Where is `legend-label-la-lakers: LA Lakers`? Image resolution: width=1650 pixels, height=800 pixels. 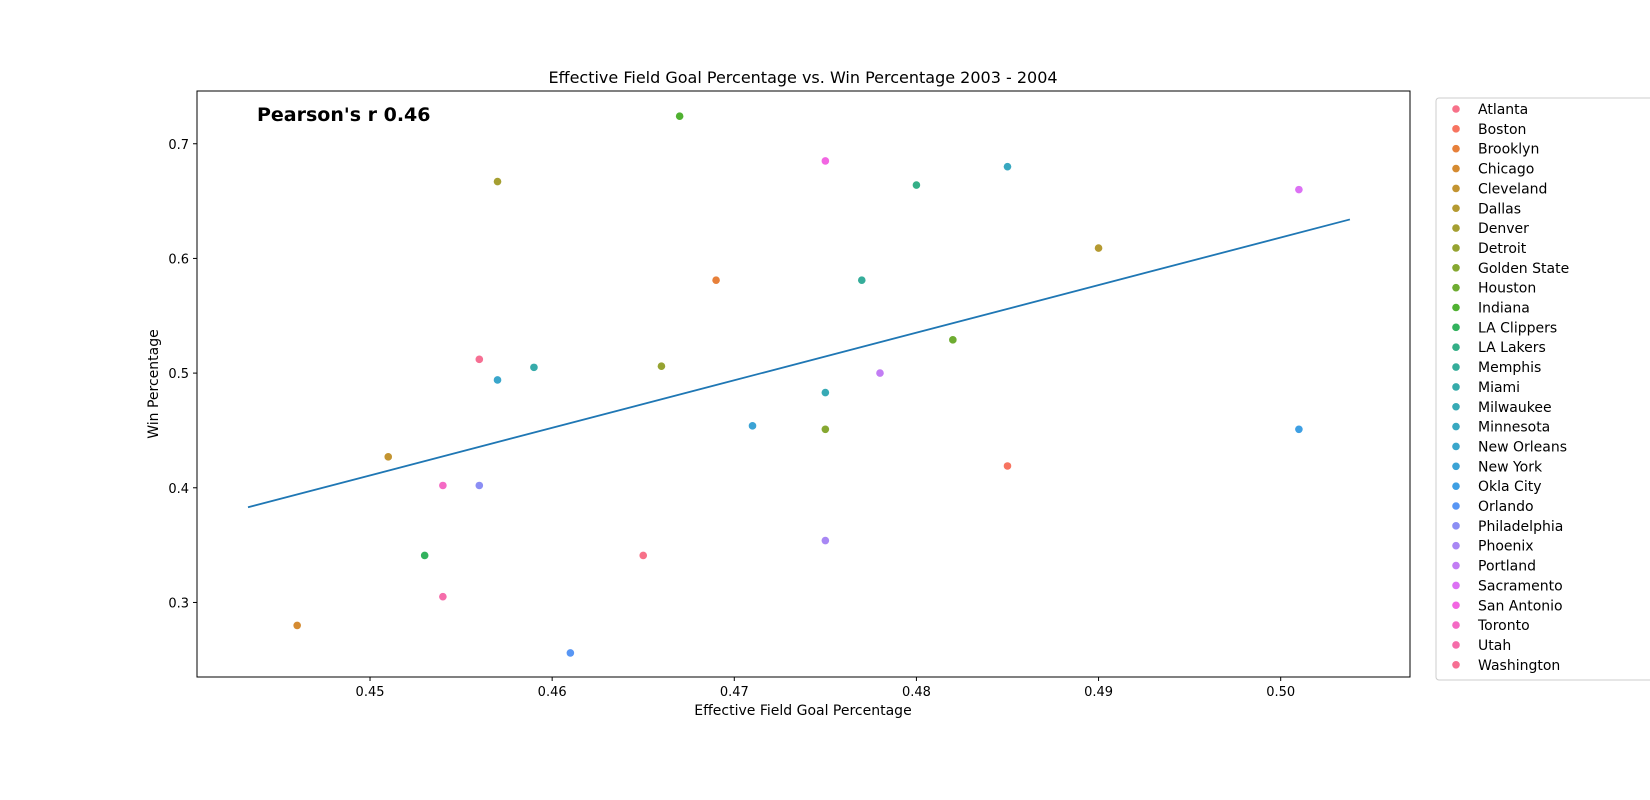 legend-label-la-lakers: LA Lakers is located at coordinates (1512, 348).